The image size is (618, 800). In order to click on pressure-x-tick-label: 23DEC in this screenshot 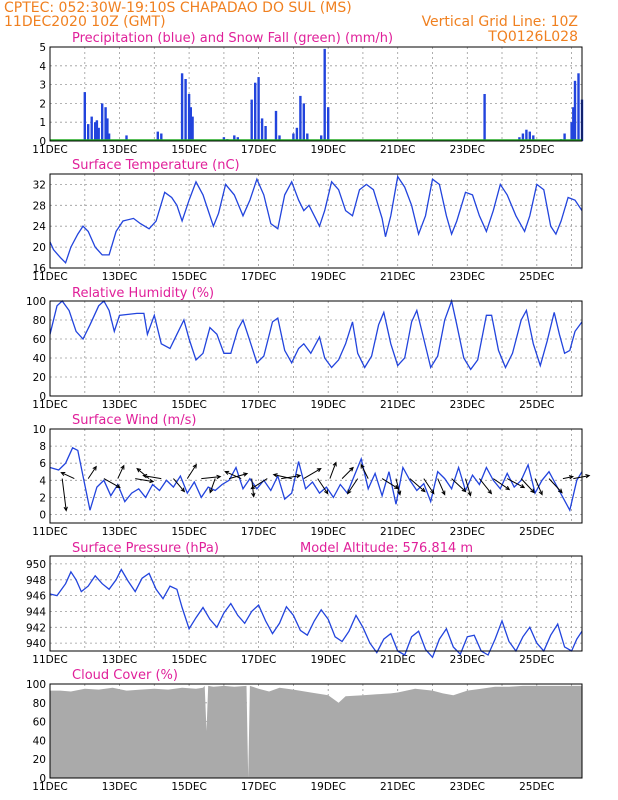, I will do `click(467, 660)`.